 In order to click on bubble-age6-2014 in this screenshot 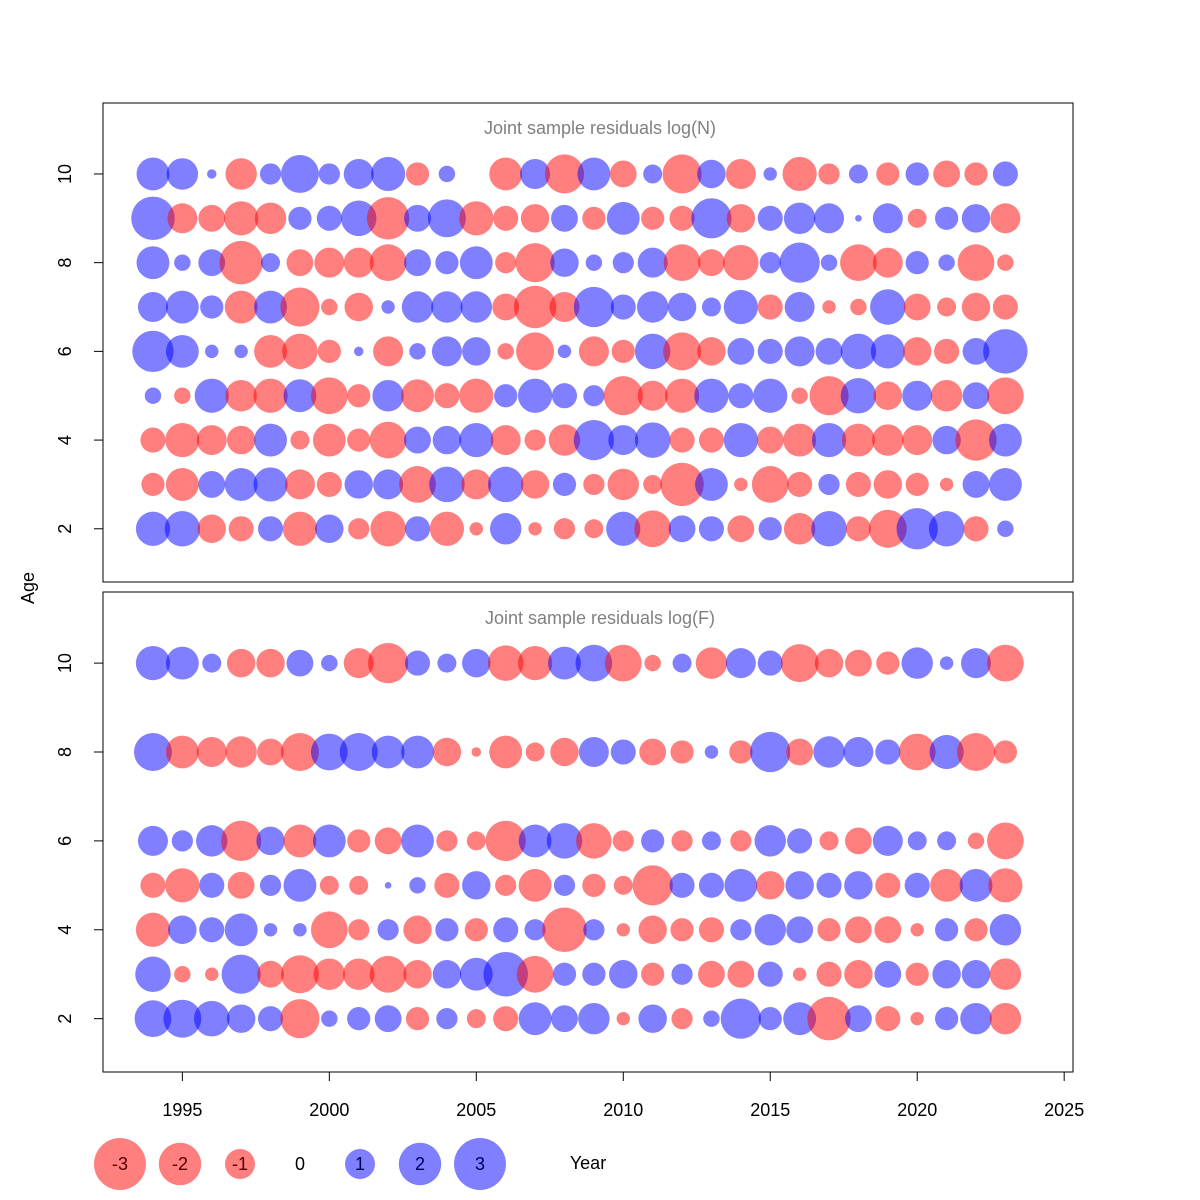, I will do `click(741, 351)`.